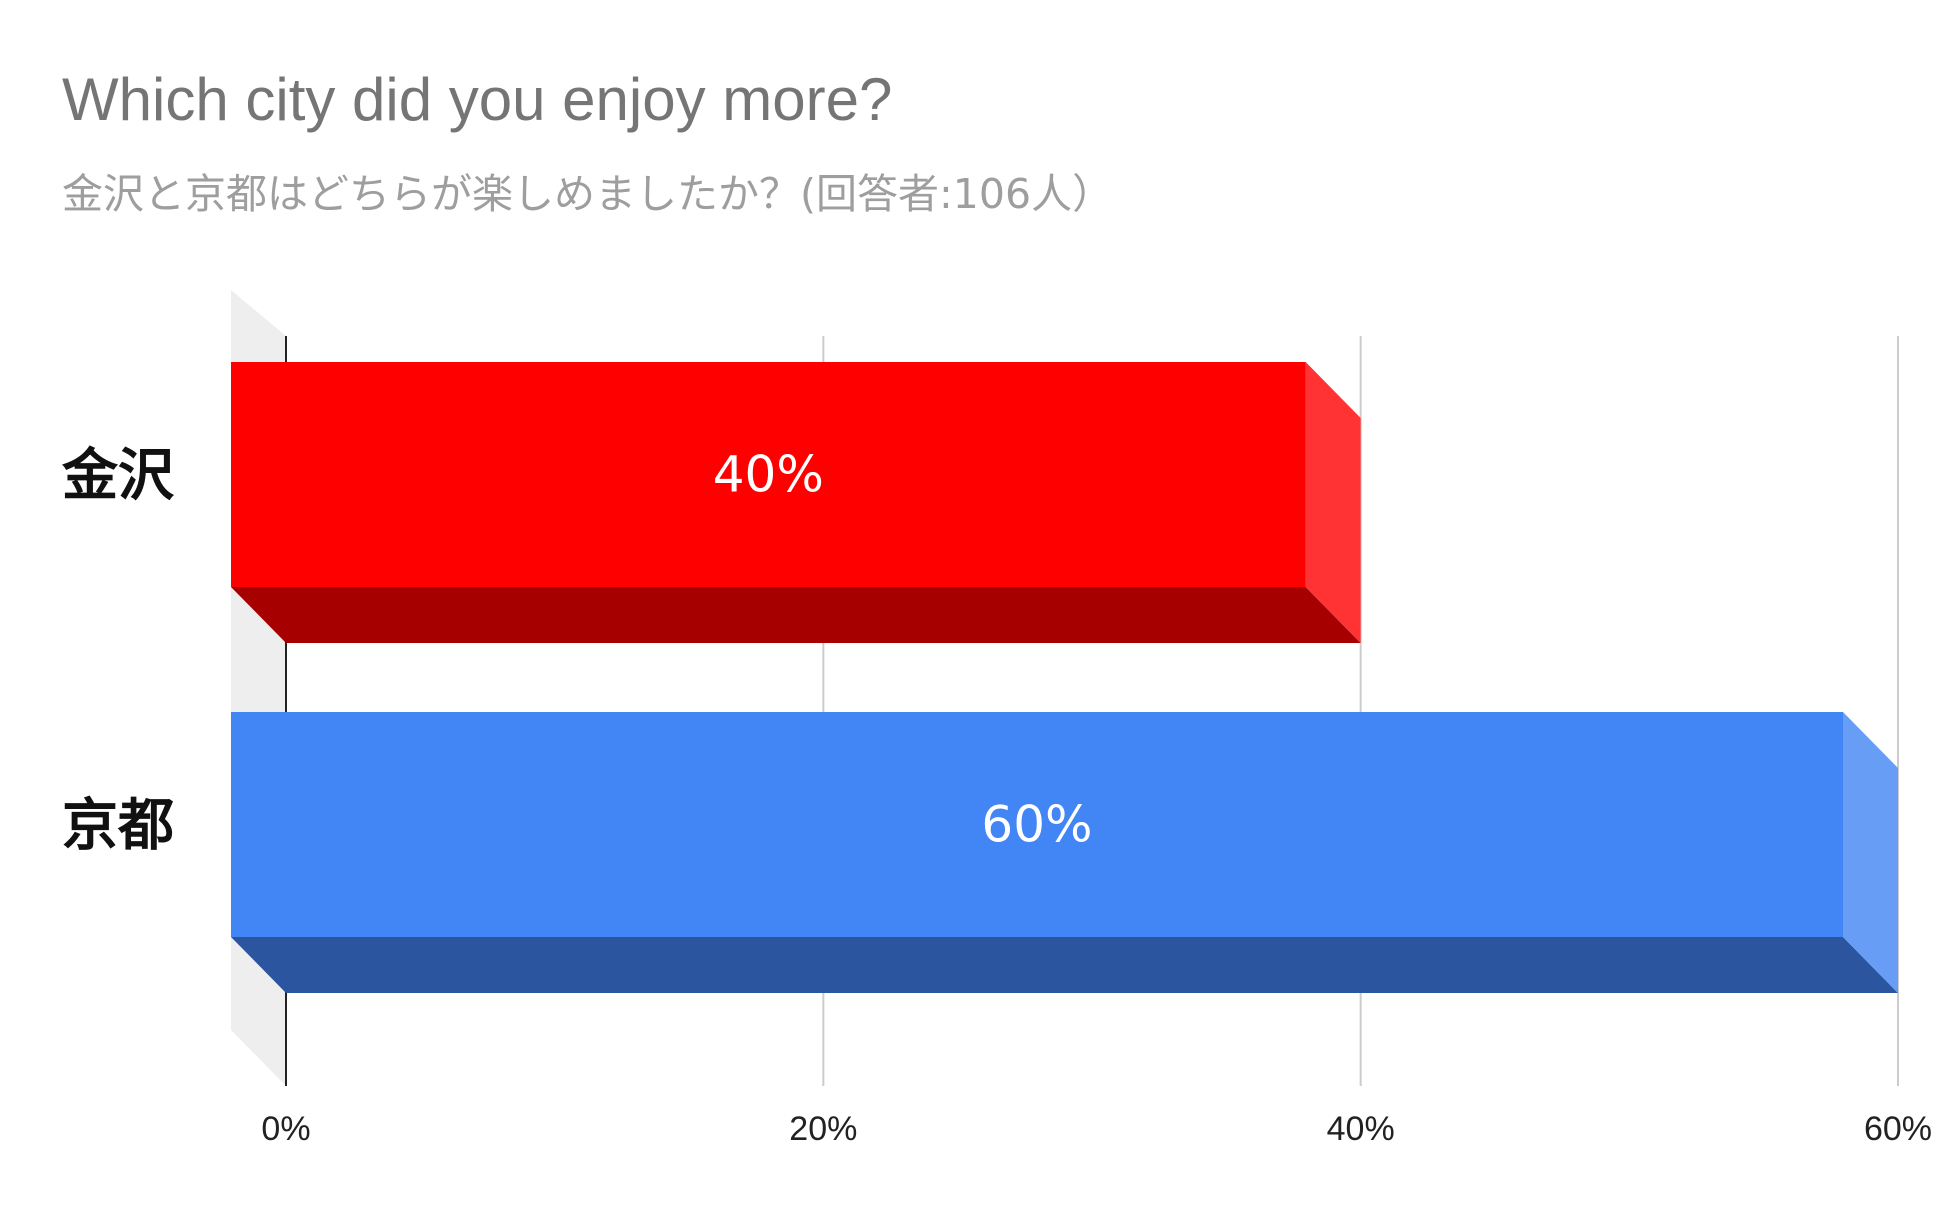 Image resolution: width=1950 pixels, height=1206 pixels. I want to click on x-tick-label: 60%, so click(1898, 1129).